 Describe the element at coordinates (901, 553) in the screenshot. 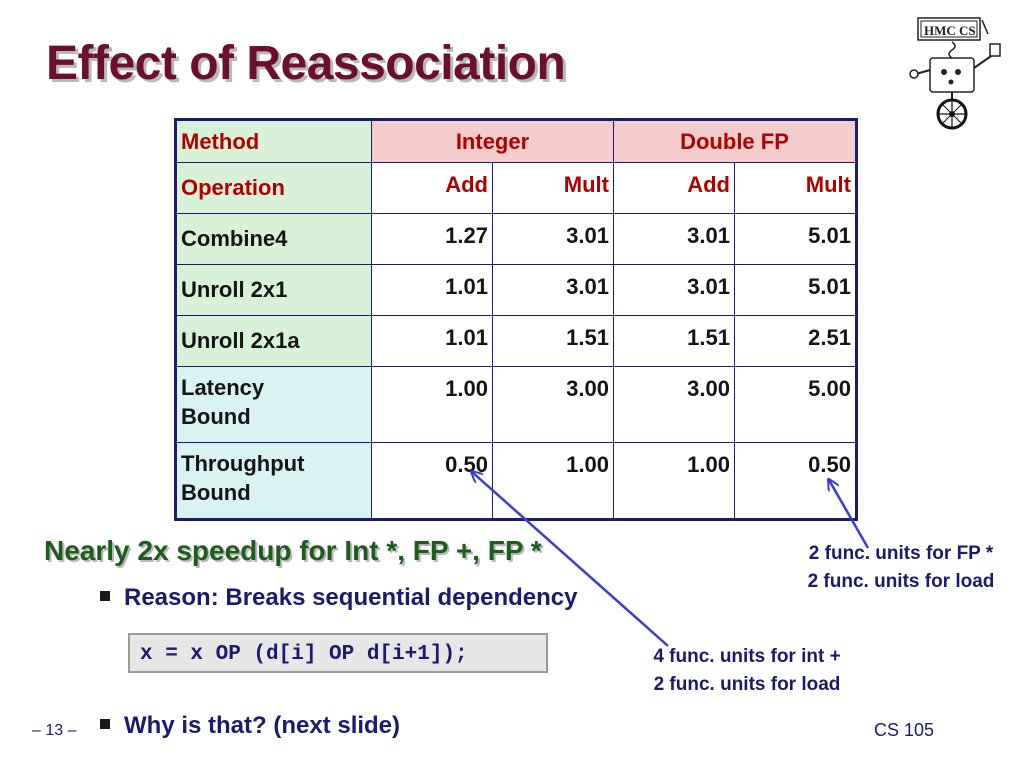

I see `note-line: 2 func. units for FP *` at that location.